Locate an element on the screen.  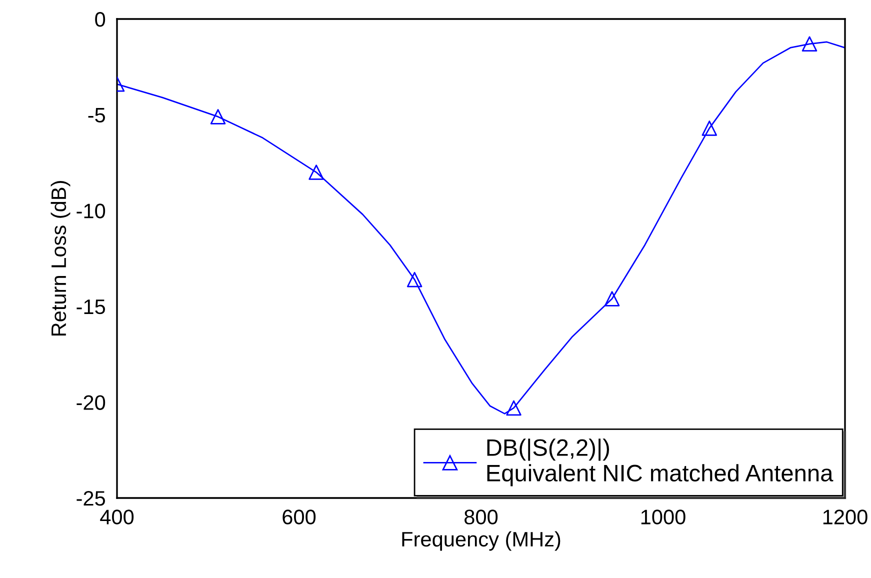
y-tick-label: -20 is located at coordinates (91, 402).